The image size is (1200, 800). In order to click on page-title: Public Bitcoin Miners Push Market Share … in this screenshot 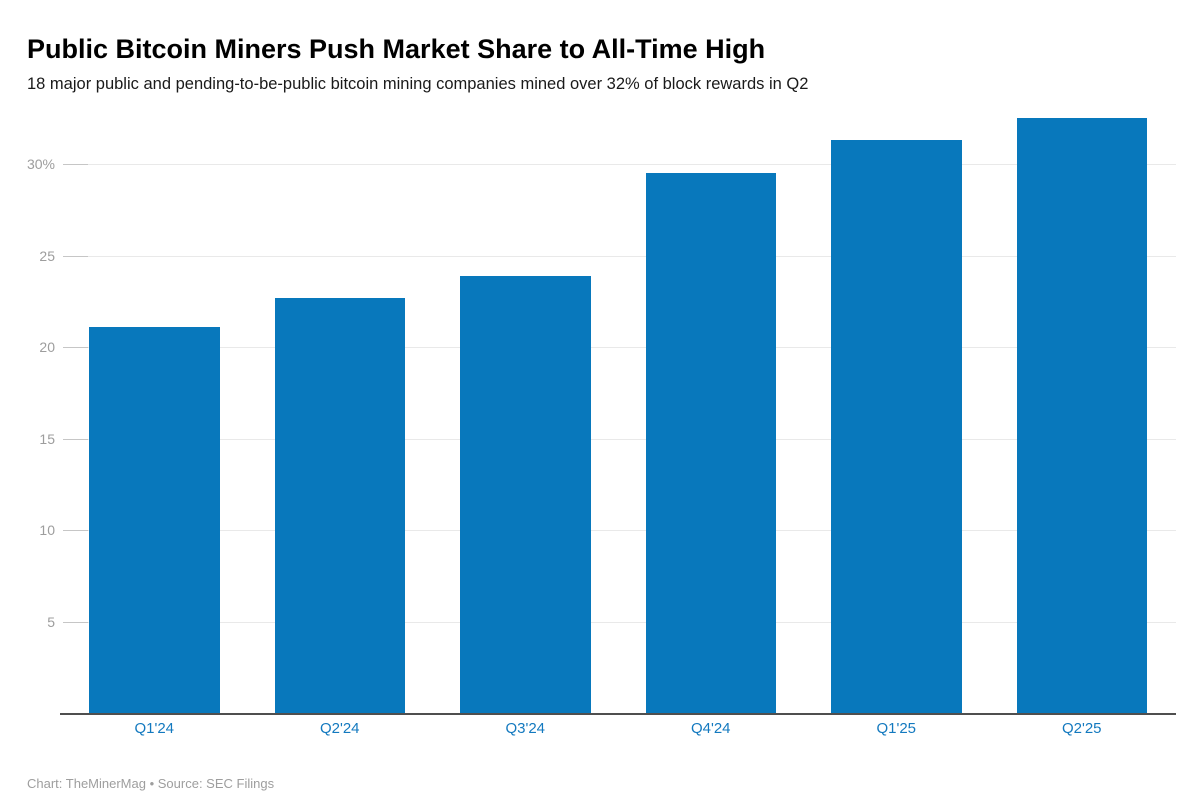, I will do `click(396, 49)`.